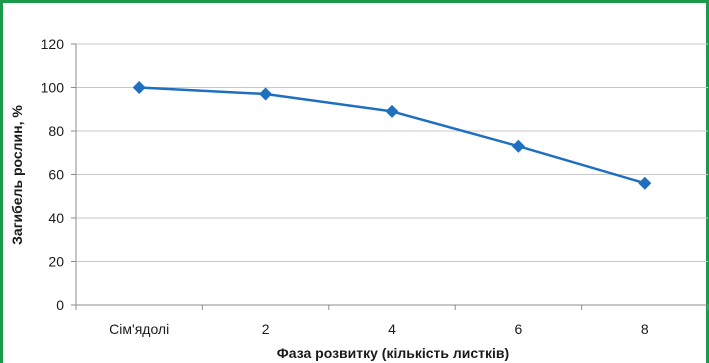  I want to click on y-axis-title: Загибель рослин, %, so click(17, 175).